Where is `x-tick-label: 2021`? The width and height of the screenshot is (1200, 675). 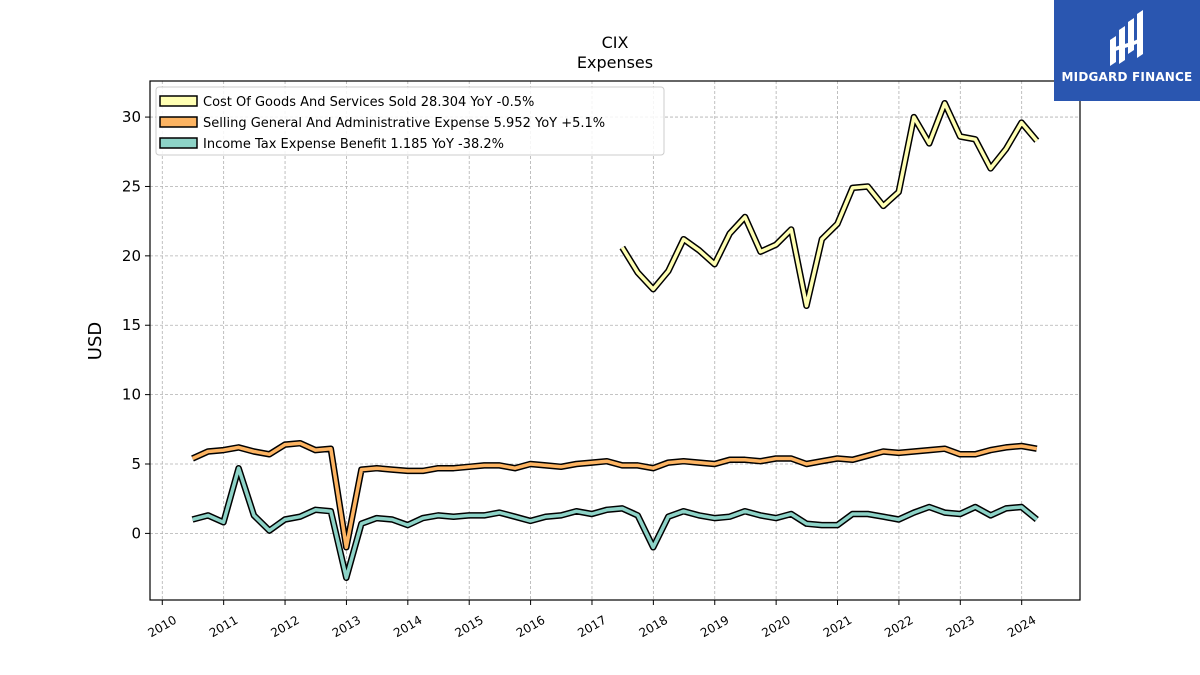
x-tick-label: 2021 is located at coordinates (837, 626).